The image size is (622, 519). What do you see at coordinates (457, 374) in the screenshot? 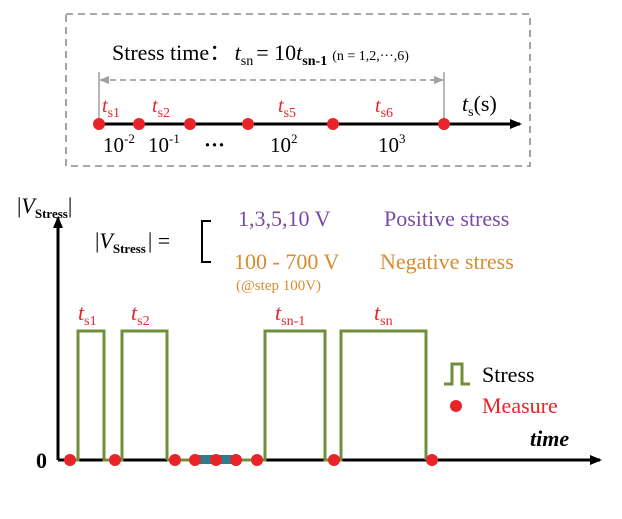
I see `stress-legend-icon` at bounding box center [457, 374].